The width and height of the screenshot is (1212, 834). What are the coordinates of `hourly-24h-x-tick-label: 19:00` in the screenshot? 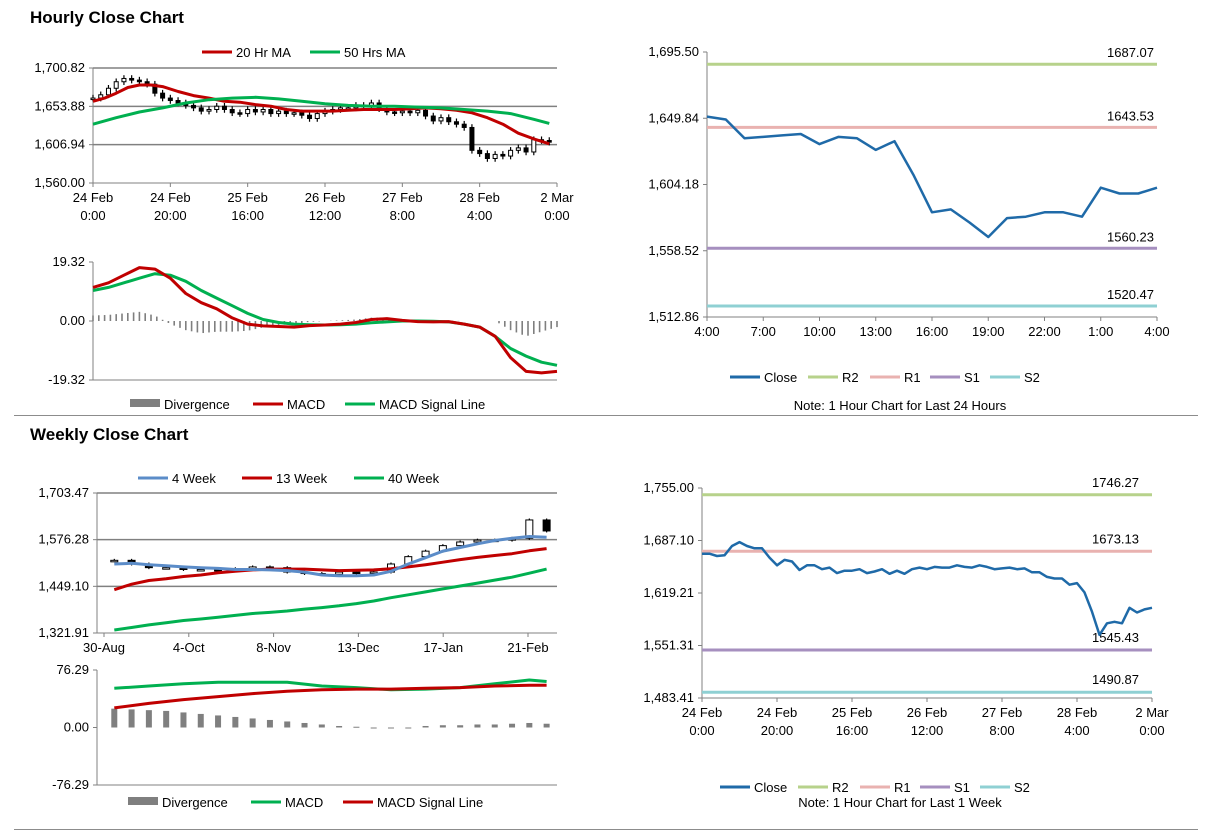 It's located at (988, 331).